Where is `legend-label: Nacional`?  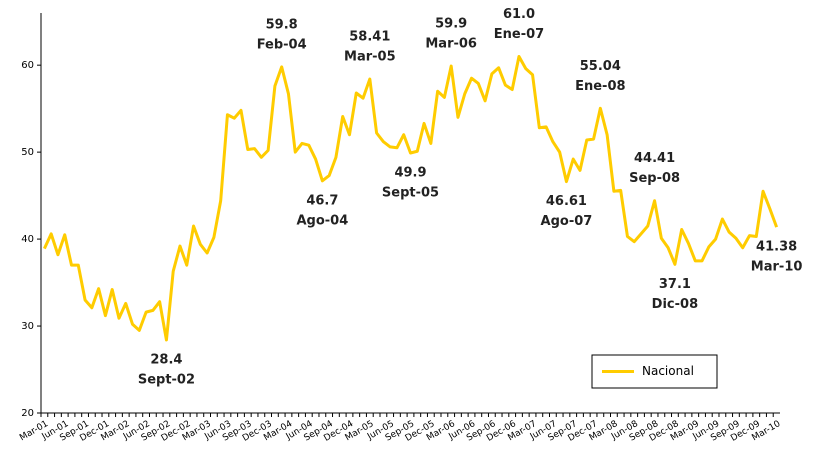 legend-label: Nacional is located at coordinates (668, 371).